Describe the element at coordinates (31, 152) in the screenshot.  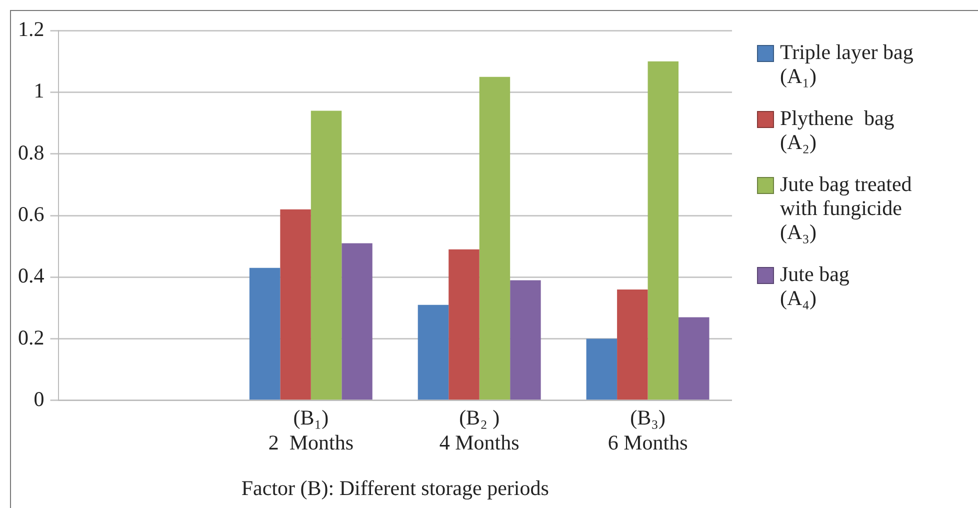
I see `y-tick-label: 0.8` at that location.